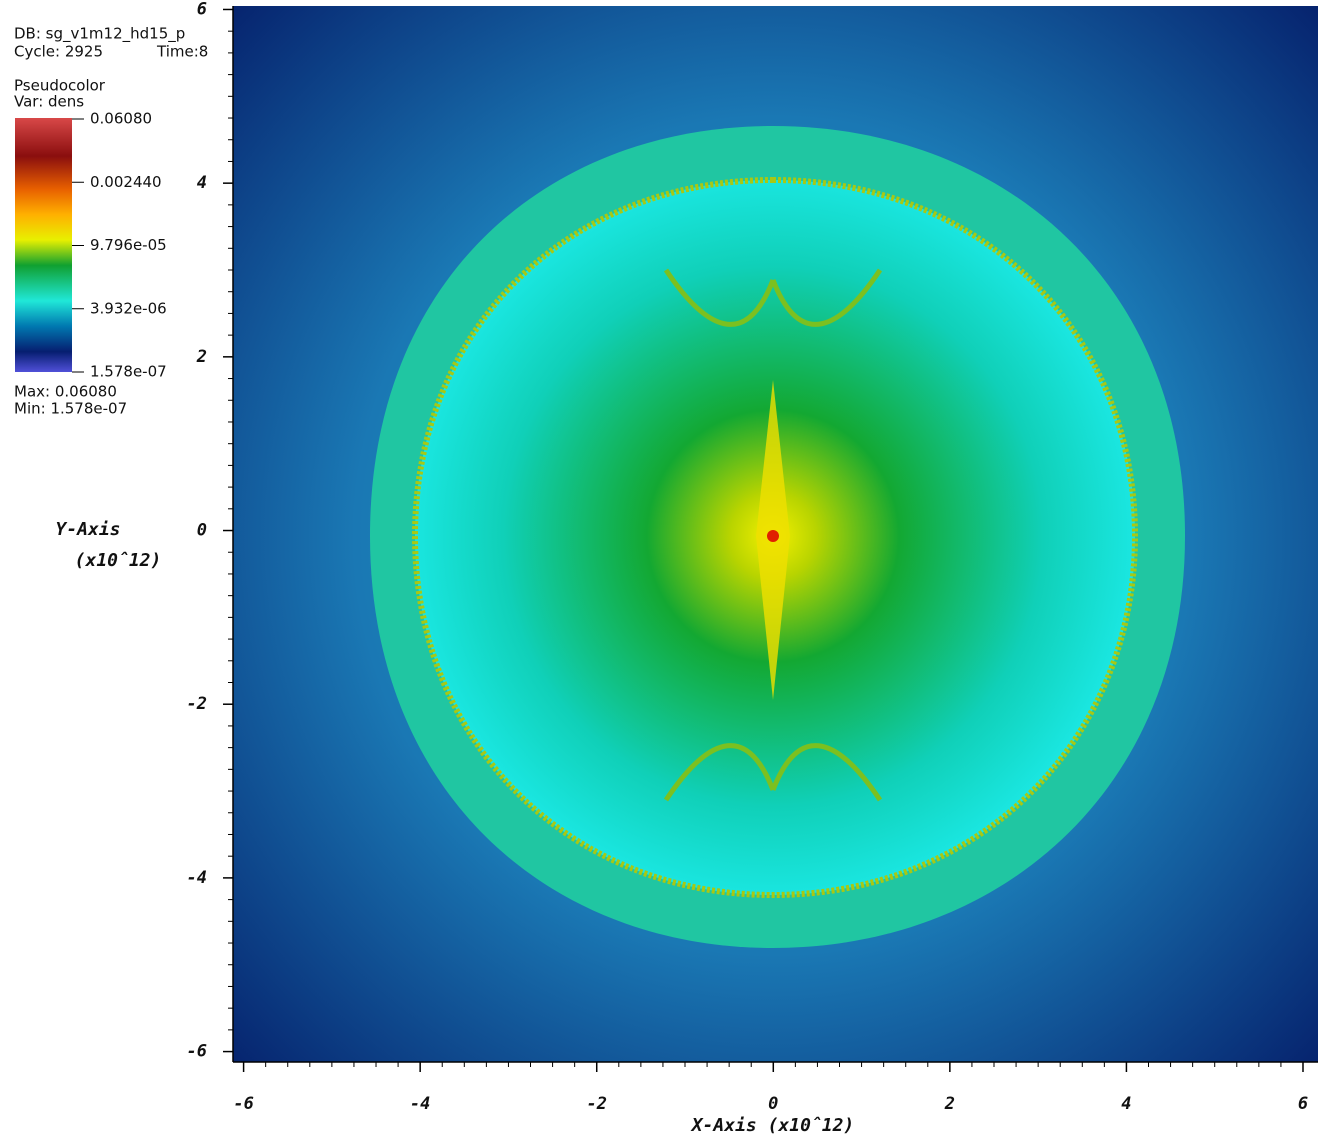 The height and width of the screenshot is (1148, 1325). What do you see at coordinates (60, 86) in the screenshot?
I see `legend-type: Pseudocolor` at bounding box center [60, 86].